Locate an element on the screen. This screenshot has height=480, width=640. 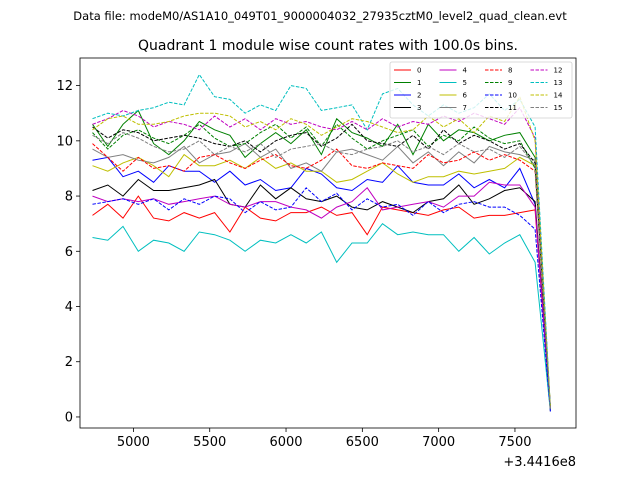
legend-label-14: 14 is located at coordinates (558, 96).